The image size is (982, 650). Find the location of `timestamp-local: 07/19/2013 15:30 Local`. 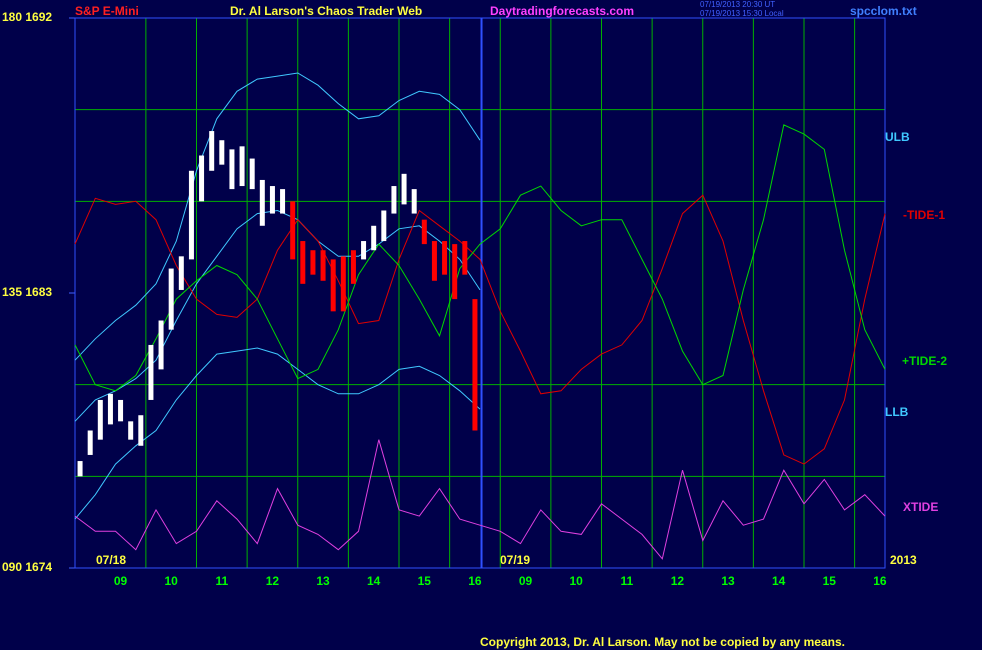

timestamp-local: 07/19/2013 15:30 Local is located at coordinates (742, 13).